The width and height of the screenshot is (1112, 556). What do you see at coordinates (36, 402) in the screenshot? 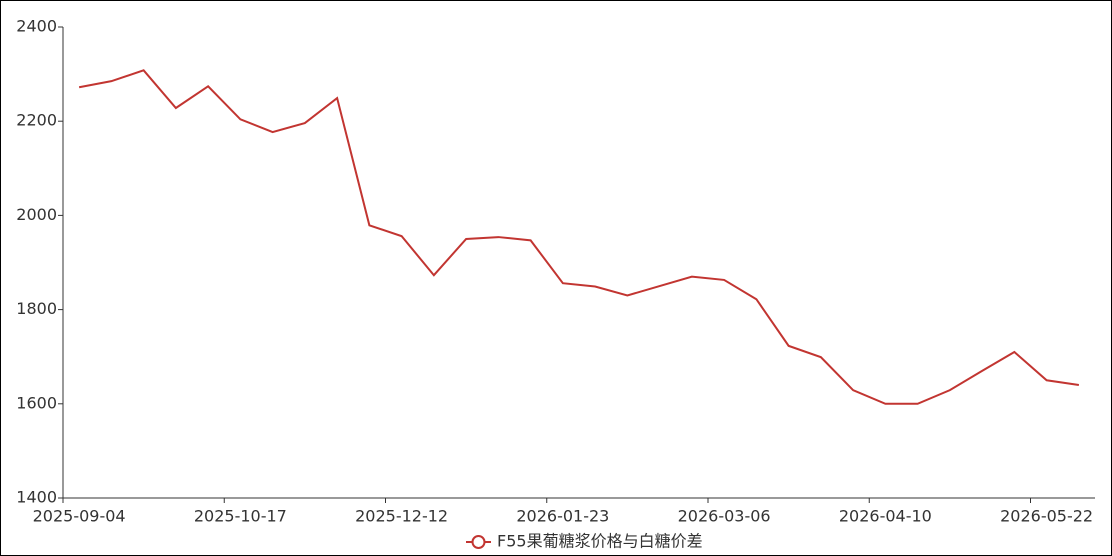
I see `y-tick-label: 1600` at bounding box center [36, 402].